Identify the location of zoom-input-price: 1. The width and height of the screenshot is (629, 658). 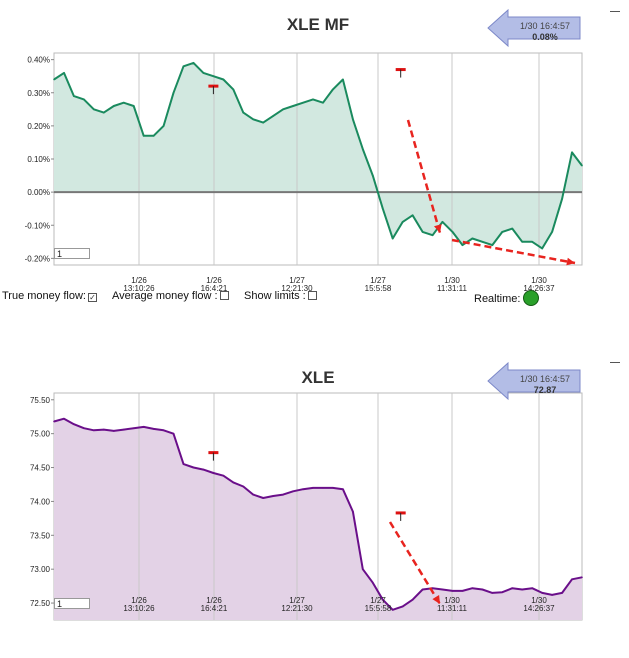
(72, 603).